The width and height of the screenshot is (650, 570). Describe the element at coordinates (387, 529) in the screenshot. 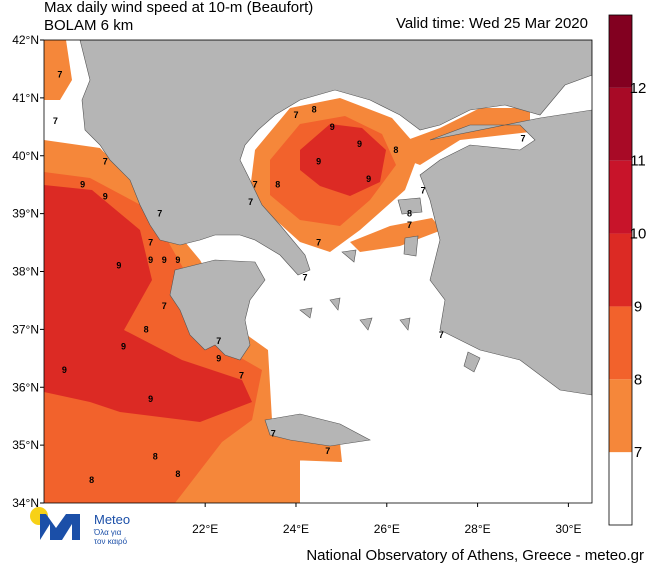

I see `lon-tick-label: 26°E` at that location.